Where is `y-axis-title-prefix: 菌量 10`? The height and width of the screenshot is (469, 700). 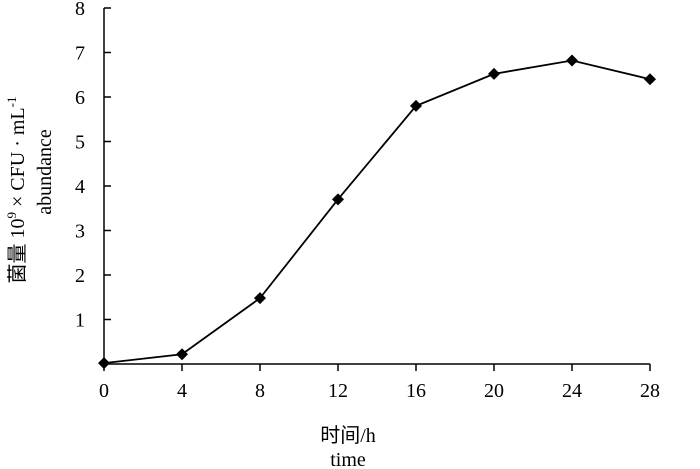 y-axis-title-prefix: 菌量 10 is located at coordinates (17, 250).